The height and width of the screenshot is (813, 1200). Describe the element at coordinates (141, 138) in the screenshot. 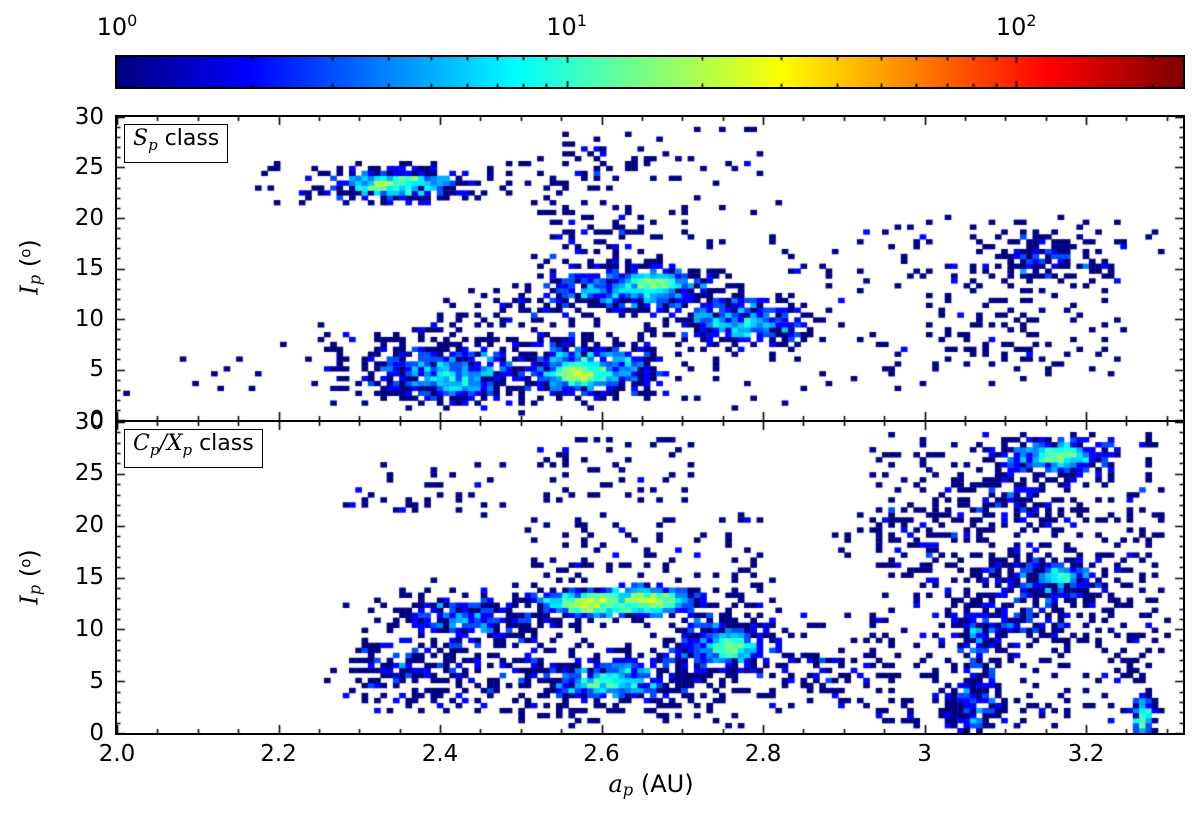

I see `math-part: S` at that location.